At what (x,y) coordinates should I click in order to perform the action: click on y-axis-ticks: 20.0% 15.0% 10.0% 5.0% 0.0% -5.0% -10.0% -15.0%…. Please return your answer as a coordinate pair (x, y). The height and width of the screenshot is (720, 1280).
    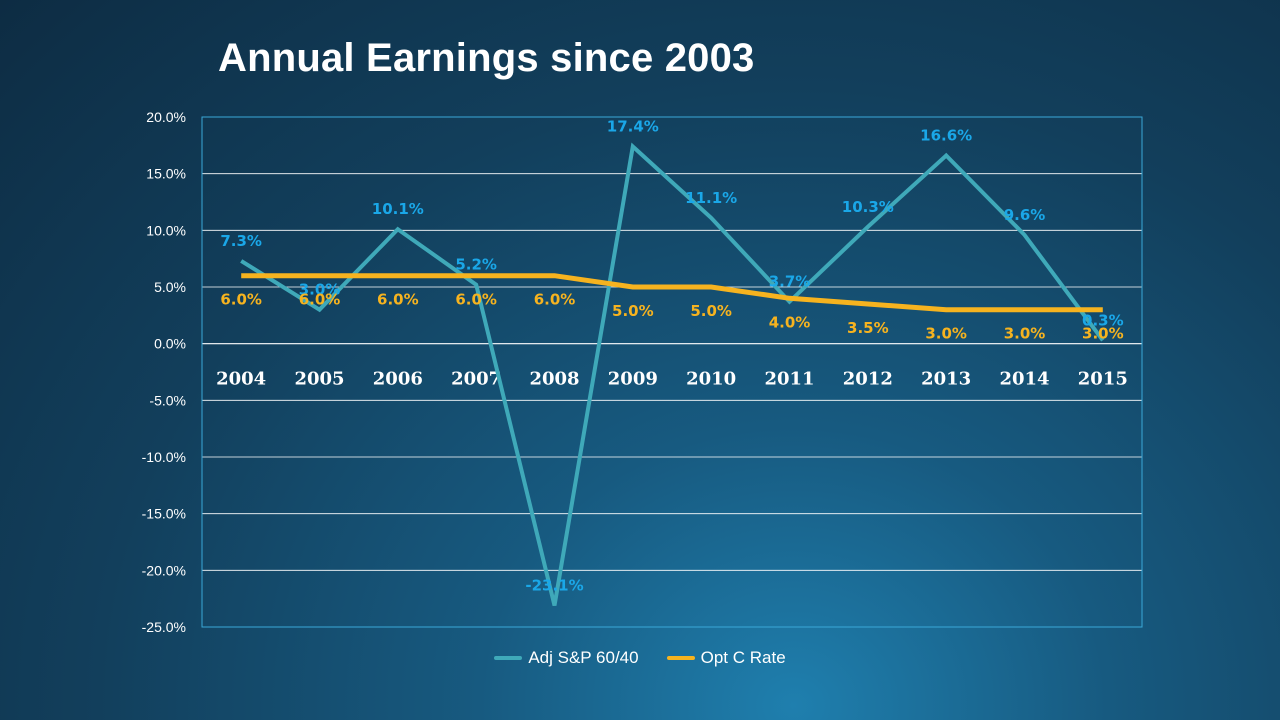
    Looking at the image, I should click on (164, 372).